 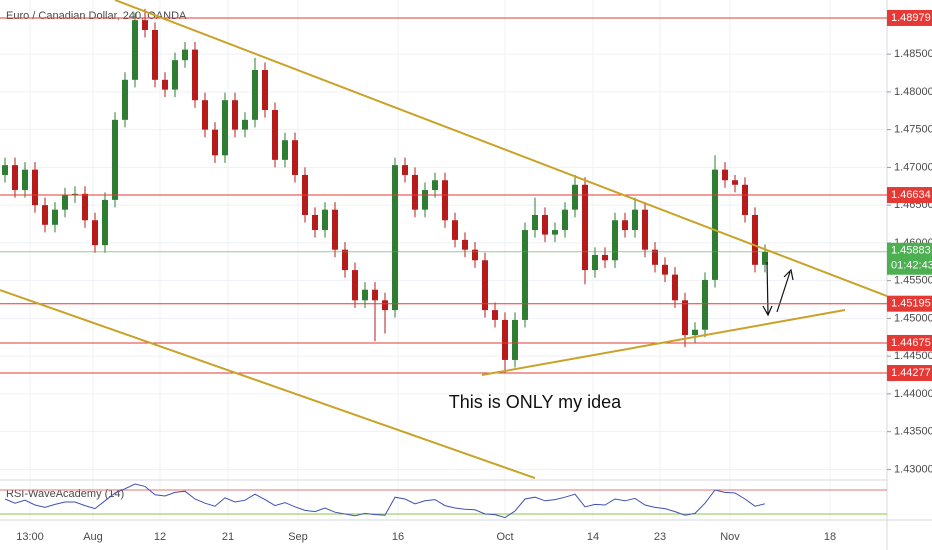 I want to click on y-tick-label: 1.44000, so click(x=913, y=394).